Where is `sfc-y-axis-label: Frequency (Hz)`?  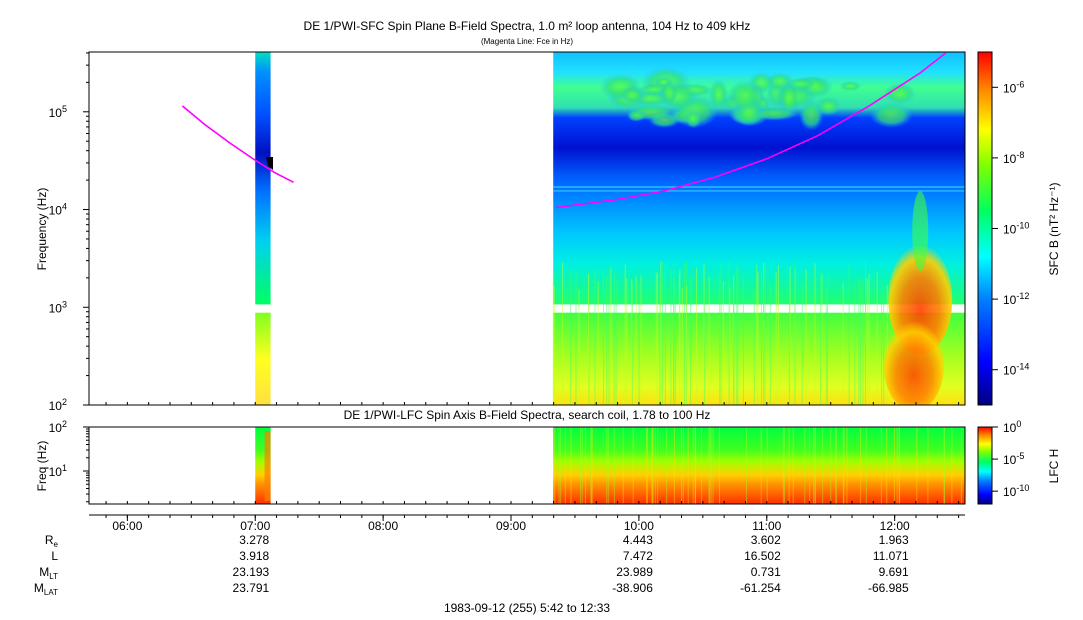 sfc-y-axis-label: Frequency (Hz) is located at coordinates (42, 229).